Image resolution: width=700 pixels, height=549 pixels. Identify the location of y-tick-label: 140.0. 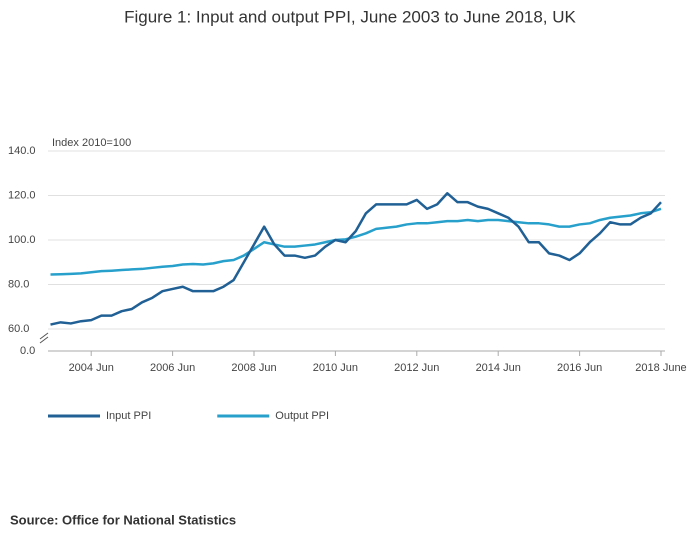
(22, 151).